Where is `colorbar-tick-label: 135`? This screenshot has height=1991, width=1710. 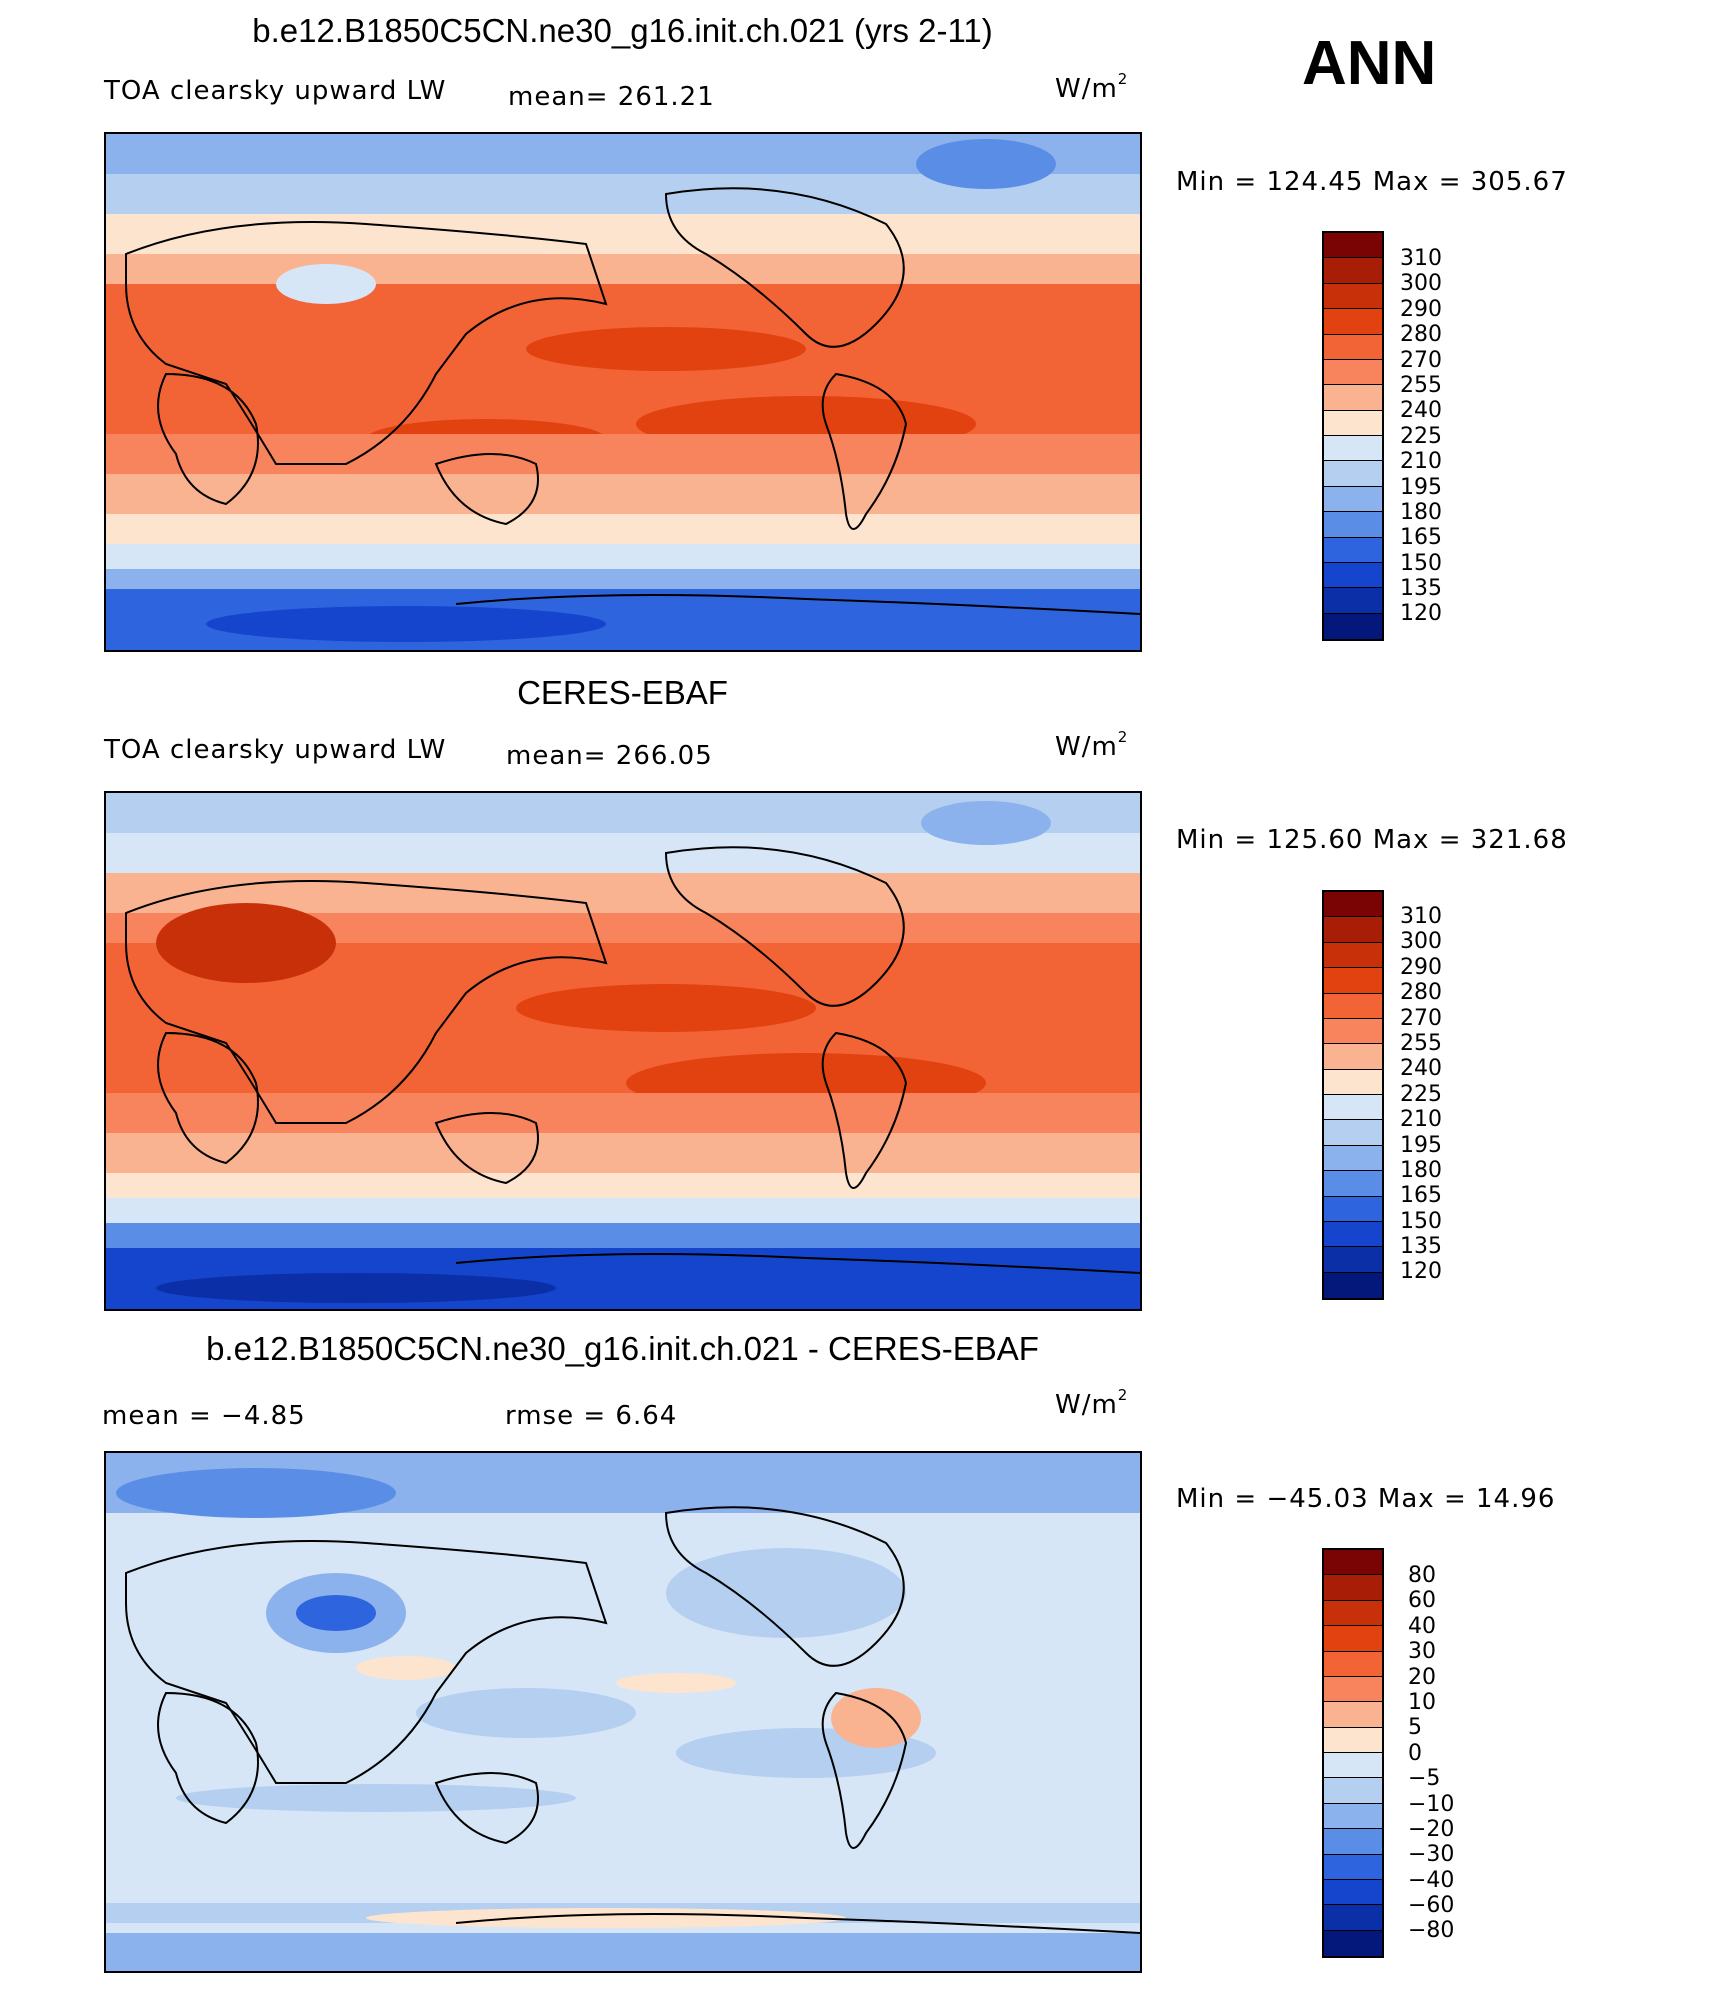
colorbar-tick-label: 135 is located at coordinates (1421, 1247).